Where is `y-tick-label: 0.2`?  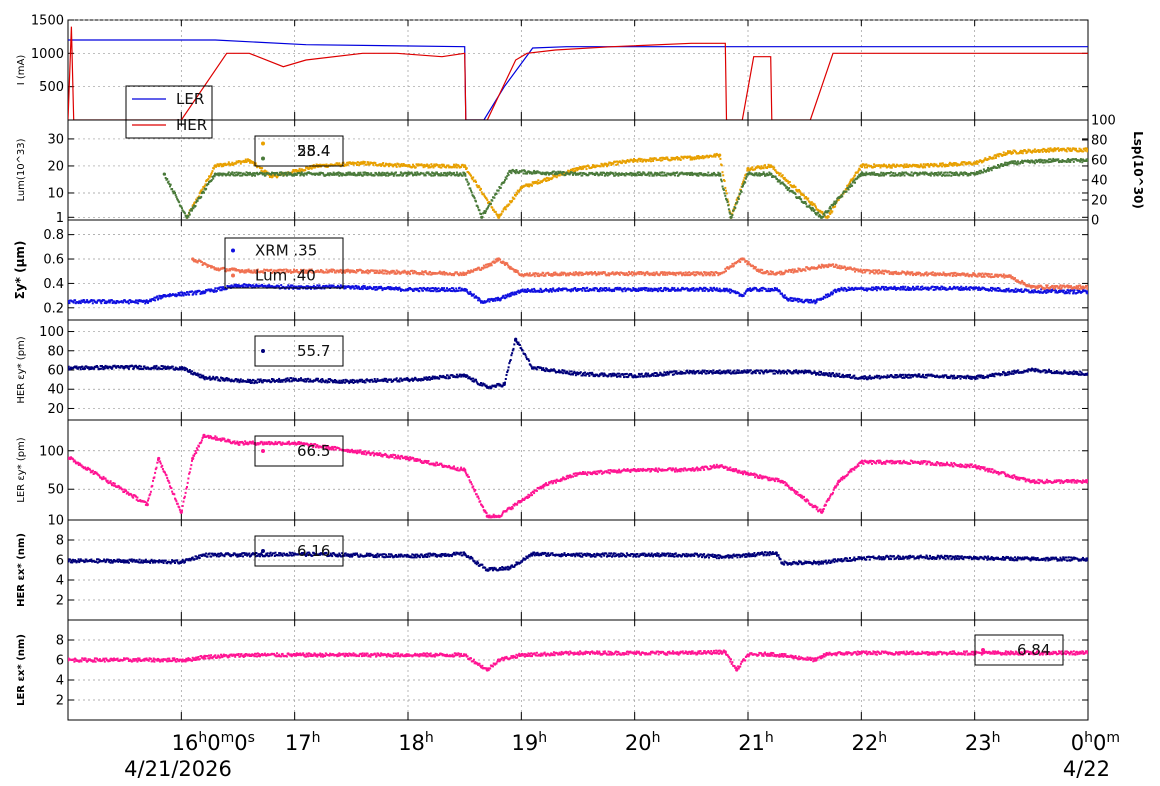 y-tick-label: 0.2 is located at coordinates (53, 308).